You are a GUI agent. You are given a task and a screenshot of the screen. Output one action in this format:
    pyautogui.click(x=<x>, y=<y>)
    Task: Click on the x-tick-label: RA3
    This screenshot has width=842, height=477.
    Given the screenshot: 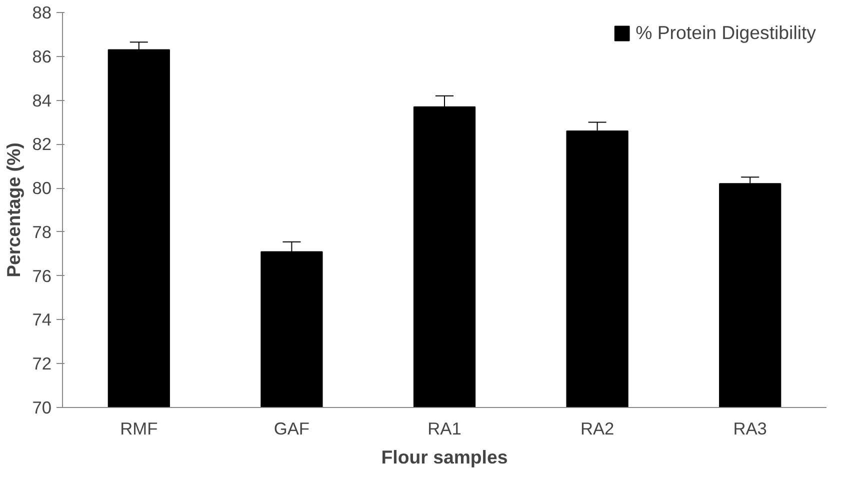 What is the action you would take?
    pyautogui.click(x=750, y=428)
    